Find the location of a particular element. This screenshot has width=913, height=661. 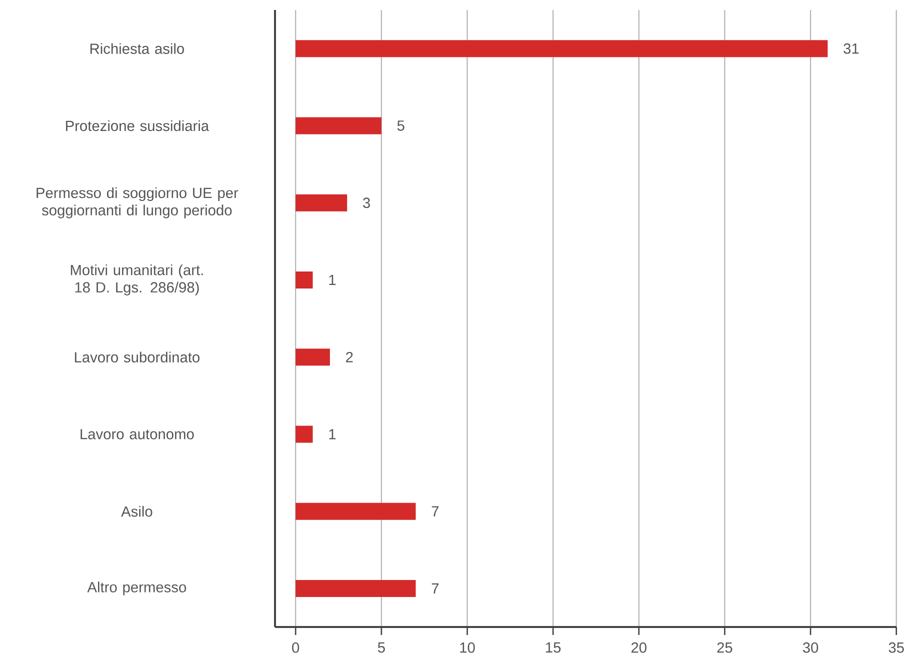

y-tick-label: Altro permesso is located at coordinates (136, 589).